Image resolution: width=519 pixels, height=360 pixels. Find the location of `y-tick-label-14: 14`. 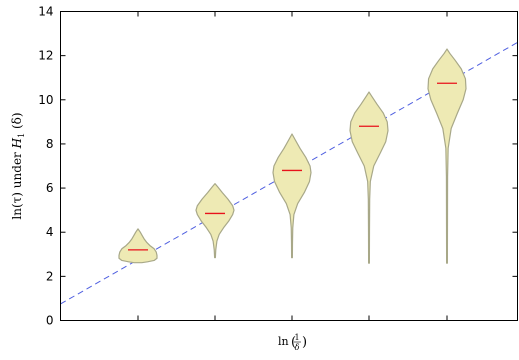

y-tick-label-14: 14 is located at coordinates (45, 12).